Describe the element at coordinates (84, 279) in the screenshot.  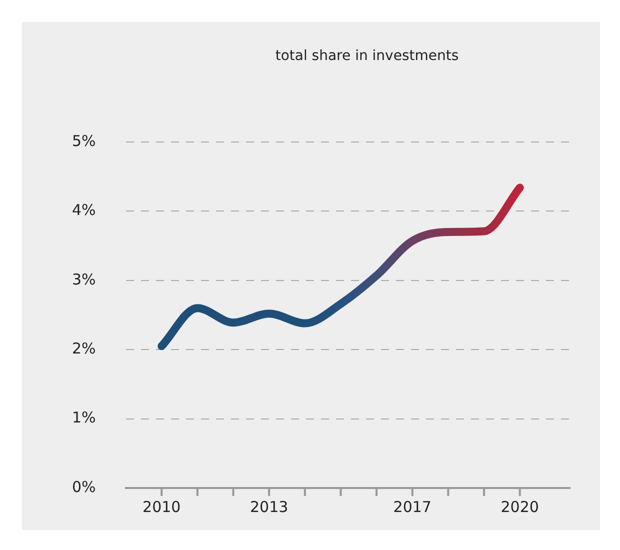
I see `y-tick-label: 3%` at that location.